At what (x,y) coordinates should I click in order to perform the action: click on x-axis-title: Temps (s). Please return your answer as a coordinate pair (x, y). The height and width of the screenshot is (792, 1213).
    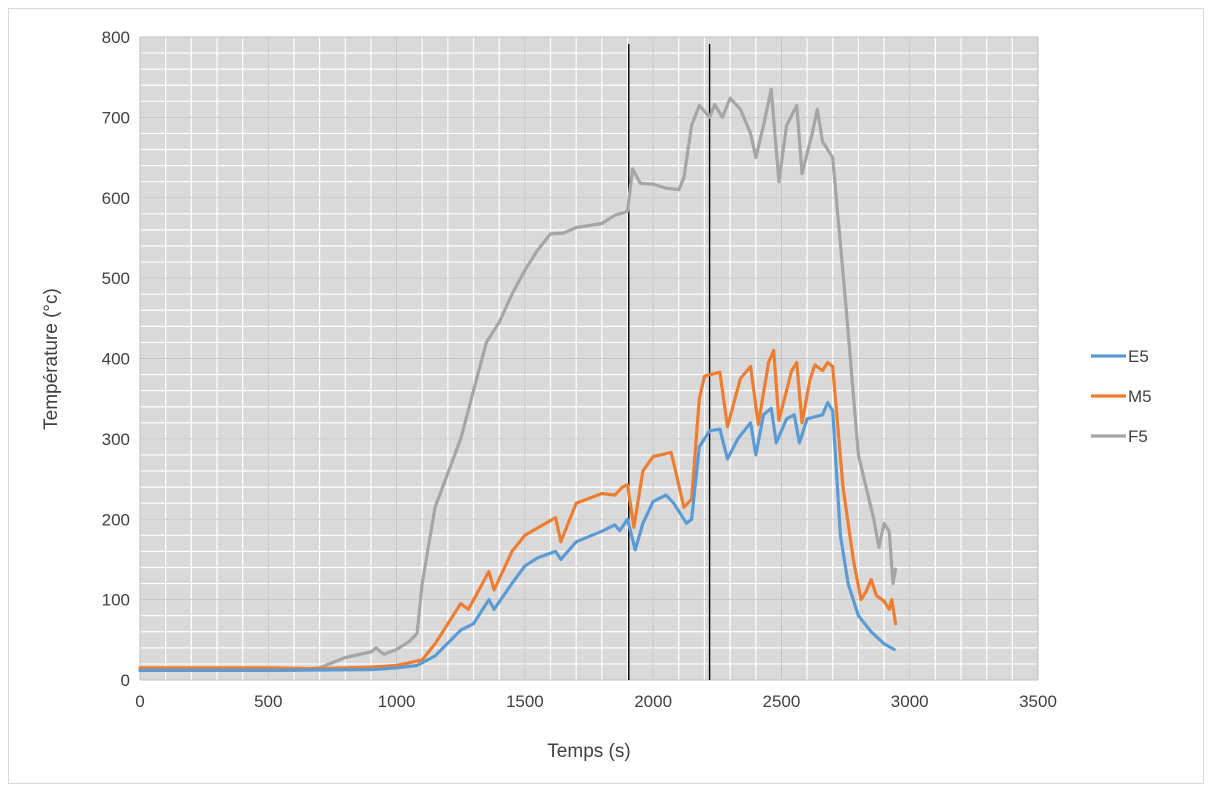
    Looking at the image, I should click on (588, 751).